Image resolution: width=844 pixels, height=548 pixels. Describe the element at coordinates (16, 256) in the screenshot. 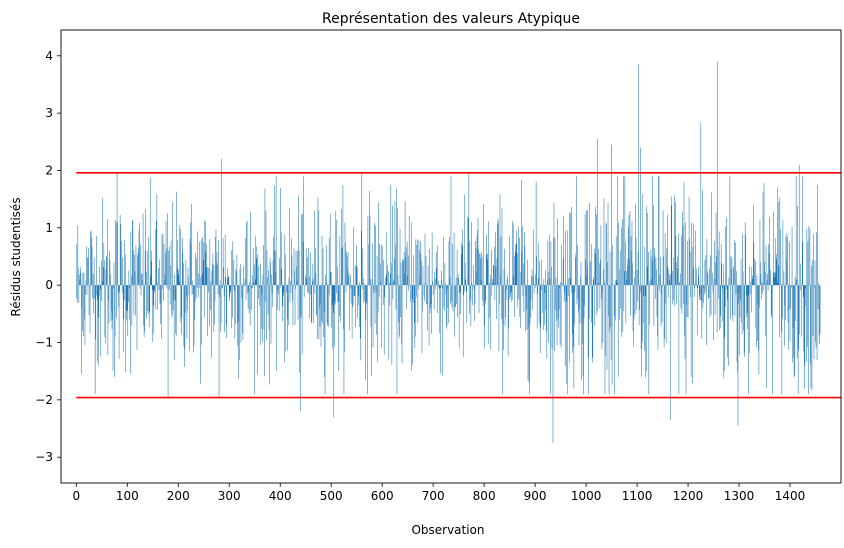

I see `y-axis-label: Résidus studentisés` at that location.